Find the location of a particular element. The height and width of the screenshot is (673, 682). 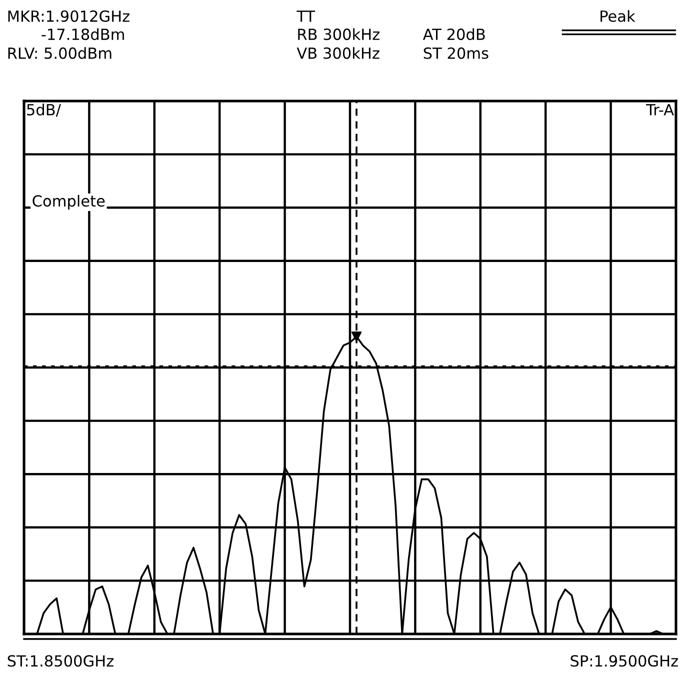

text: SP:1.9500GHz is located at coordinates (624, 661).